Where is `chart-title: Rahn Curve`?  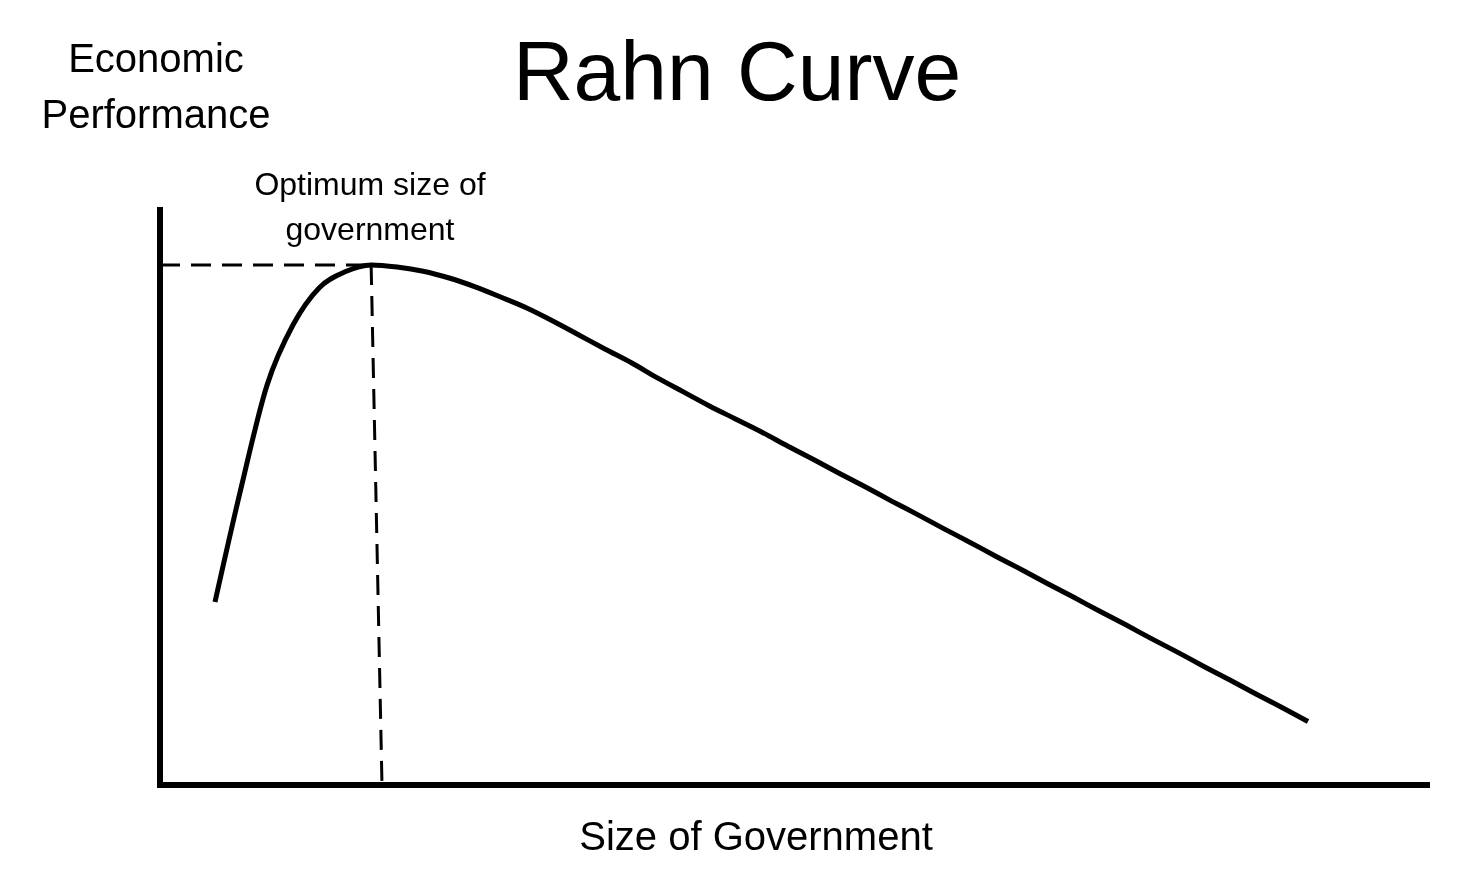
chart-title: Rahn Curve is located at coordinates (737, 71).